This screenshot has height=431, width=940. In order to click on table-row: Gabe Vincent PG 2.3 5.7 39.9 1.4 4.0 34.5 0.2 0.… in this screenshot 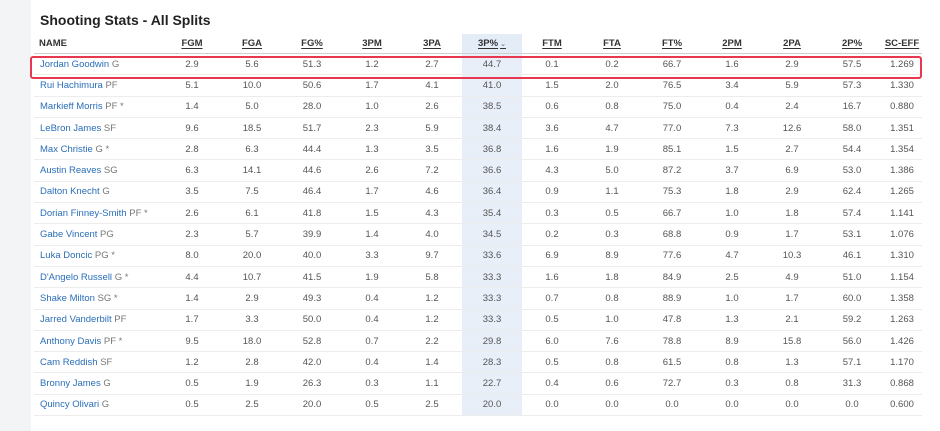, I will do `click(478, 234)`.